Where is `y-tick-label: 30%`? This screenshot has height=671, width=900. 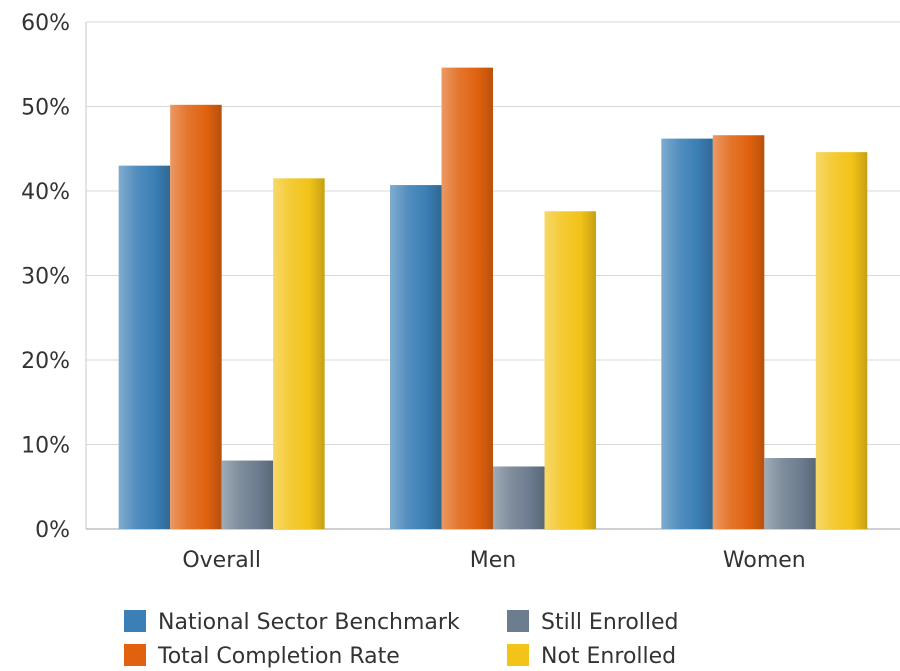 y-tick-label: 30% is located at coordinates (45, 277).